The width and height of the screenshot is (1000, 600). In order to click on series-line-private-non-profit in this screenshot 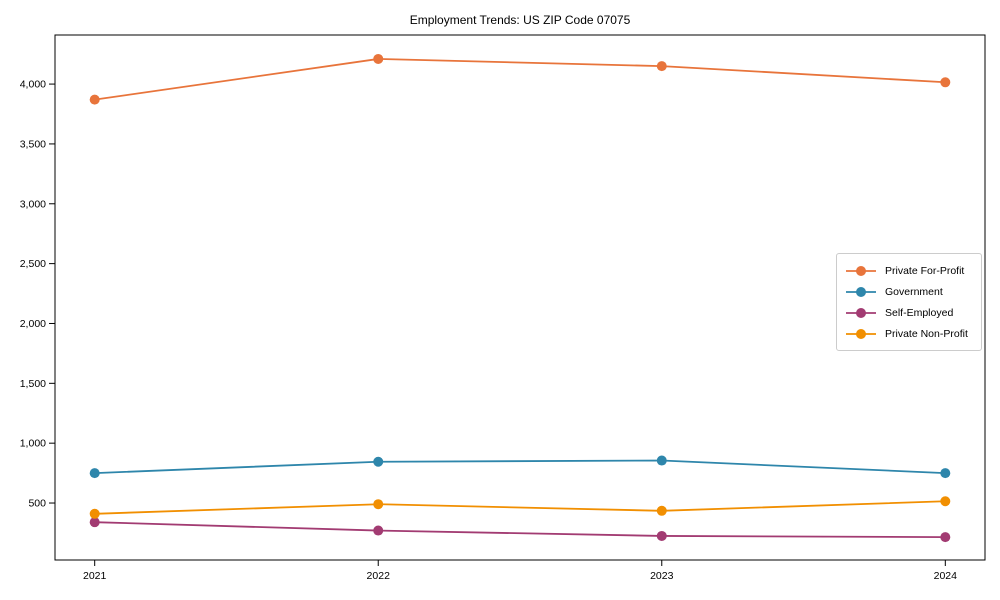, I will do `click(520, 507)`.